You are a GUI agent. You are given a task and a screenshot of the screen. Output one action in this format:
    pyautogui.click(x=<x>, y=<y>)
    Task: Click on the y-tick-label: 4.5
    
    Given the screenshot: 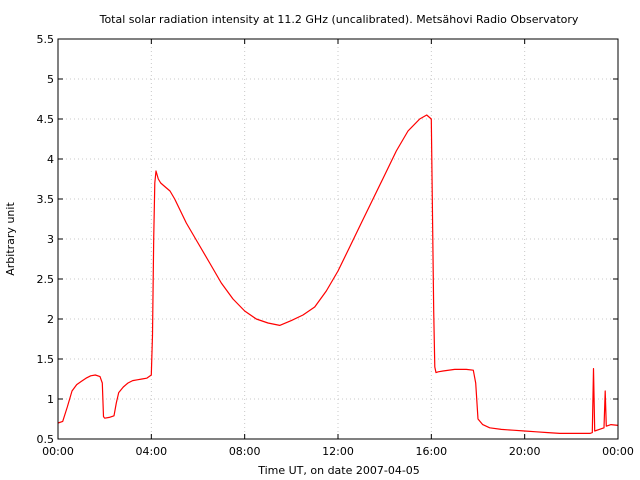 What is the action you would take?
    pyautogui.click(x=46, y=119)
    